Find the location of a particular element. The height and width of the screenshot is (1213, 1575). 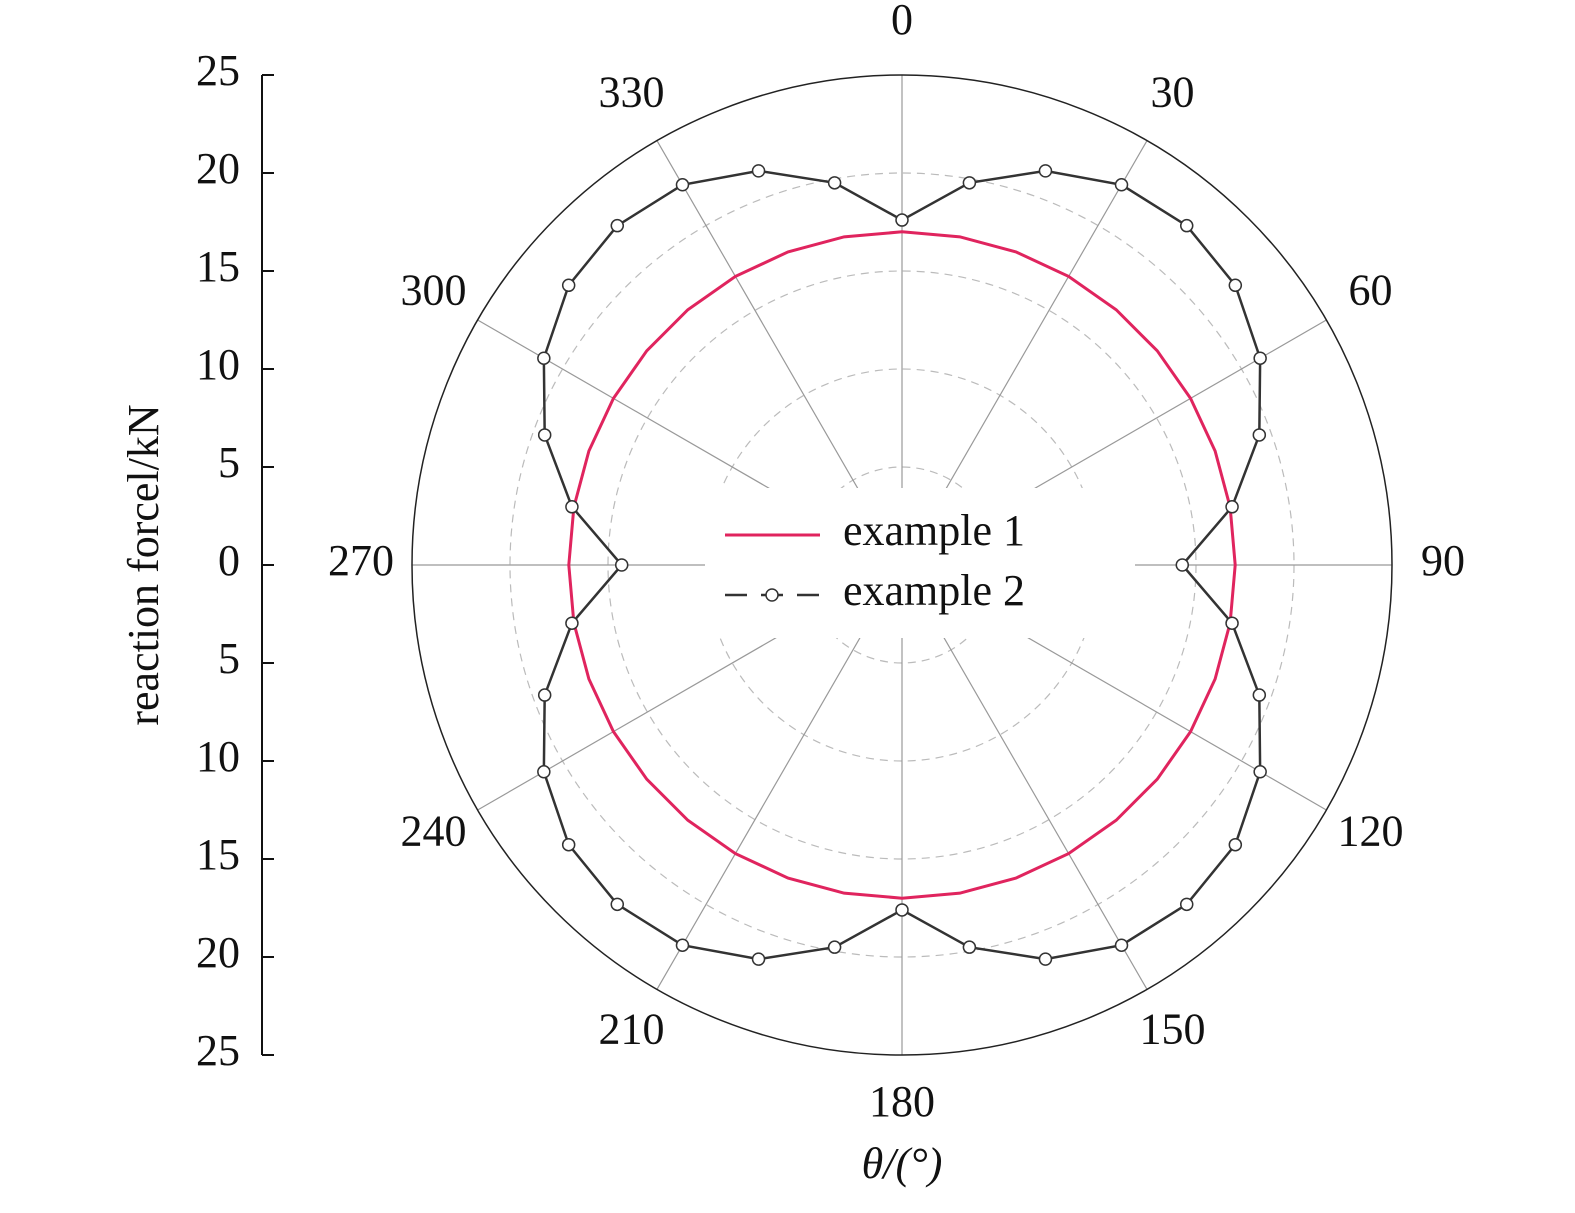

angle-tick-label: 120 is located at coordinates (1370, 831).